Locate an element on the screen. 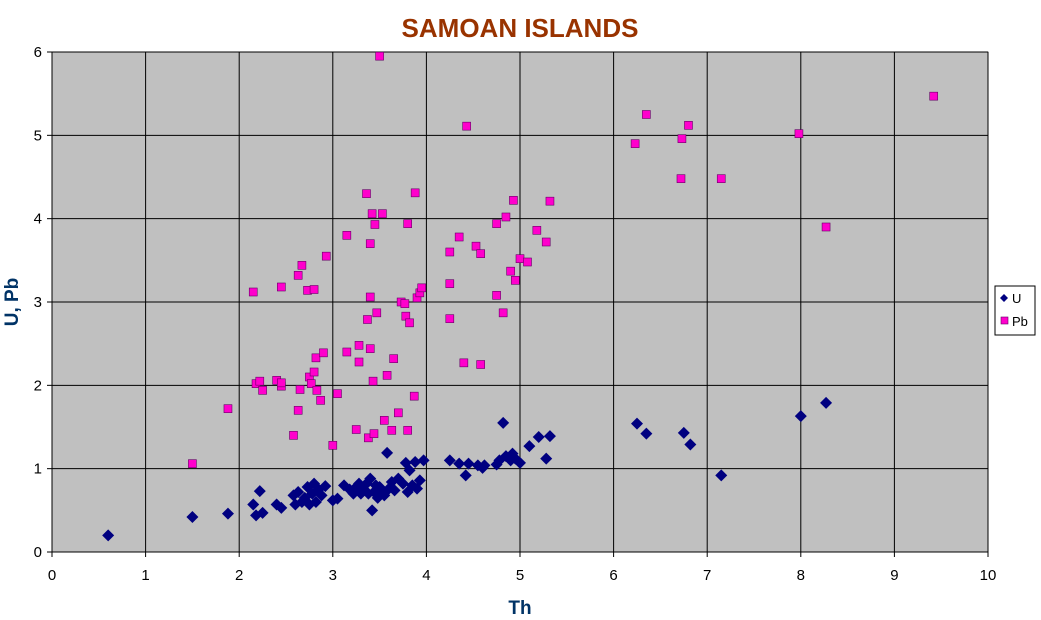  x-tick-label: 4 is located at coordinates (426, 575).